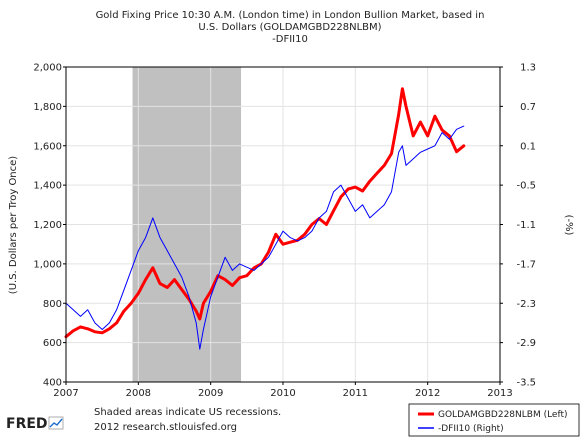 The image size is (583, 445). What do you see at coordinates (355, 393) in the screenshot?
I see `x-tick-label: 2011` at bounding box center [355, 393].